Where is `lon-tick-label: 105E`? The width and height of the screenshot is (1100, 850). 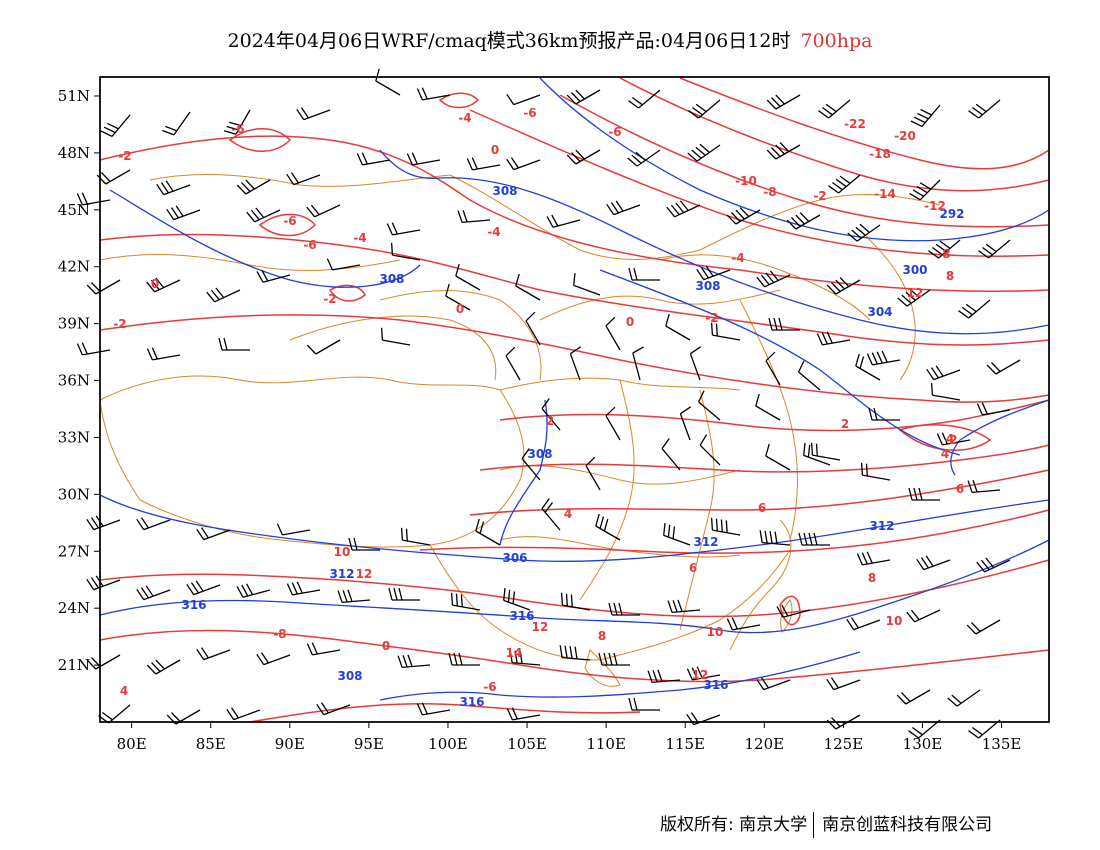 lon-tick-label: 105E is located at coordinates (527, 744).